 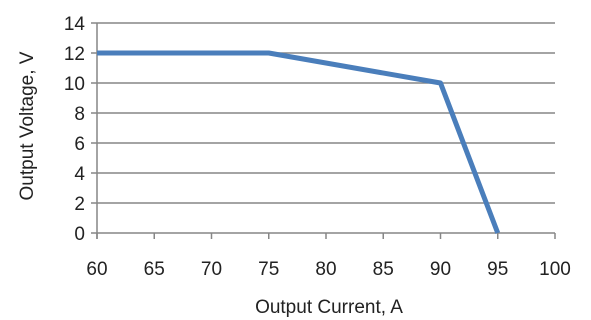 I want to click on y-tick-label: 4, so click(x=79, y=174).